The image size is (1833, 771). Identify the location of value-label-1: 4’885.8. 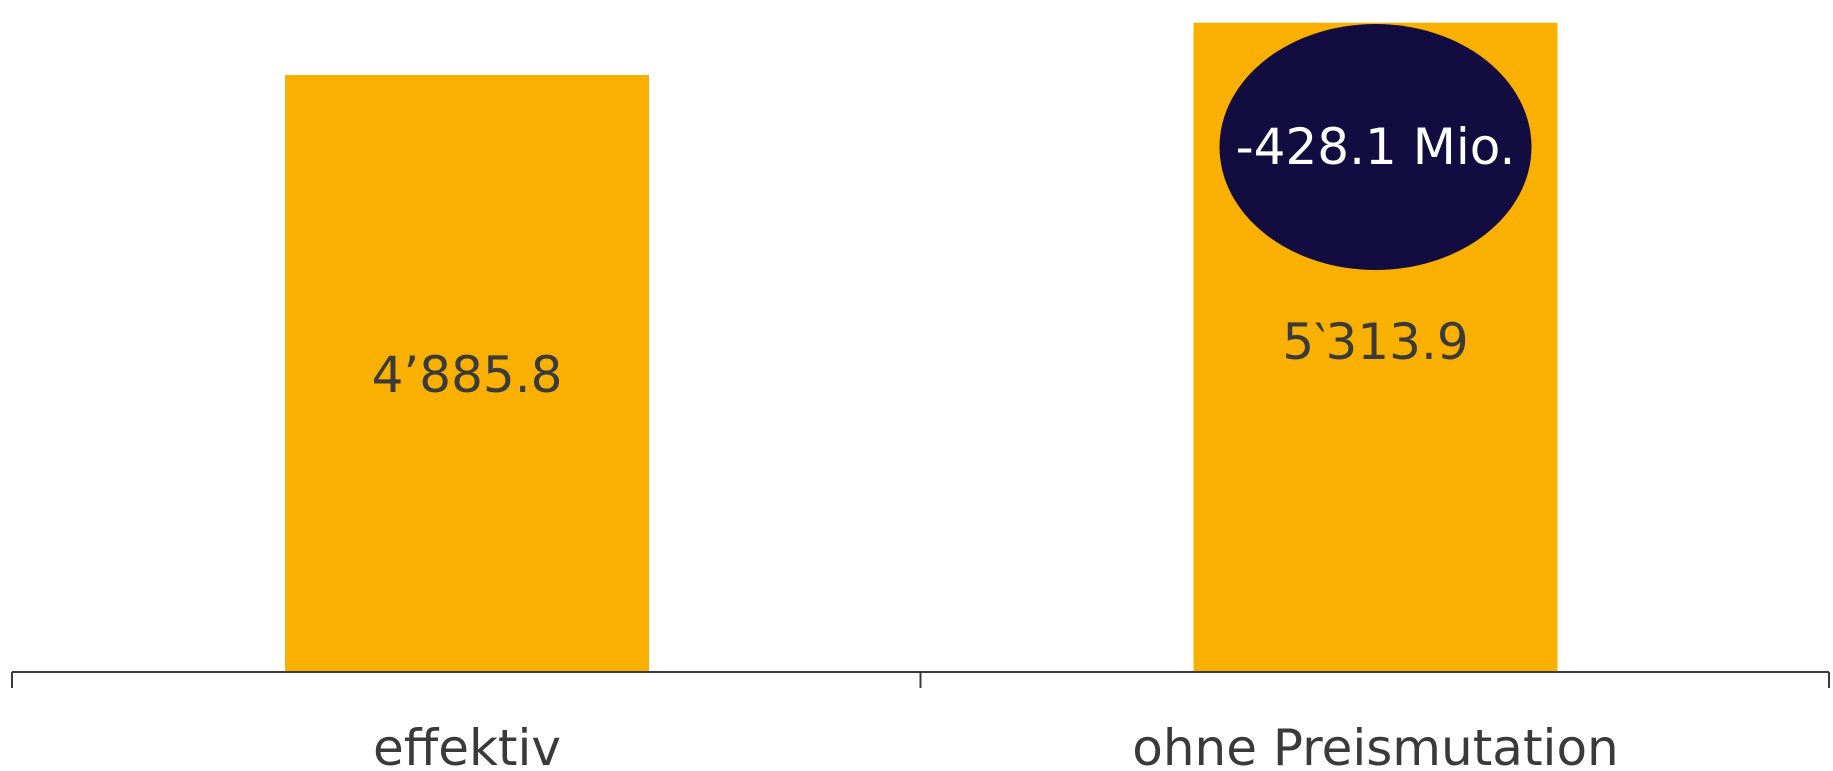
(467, 375).